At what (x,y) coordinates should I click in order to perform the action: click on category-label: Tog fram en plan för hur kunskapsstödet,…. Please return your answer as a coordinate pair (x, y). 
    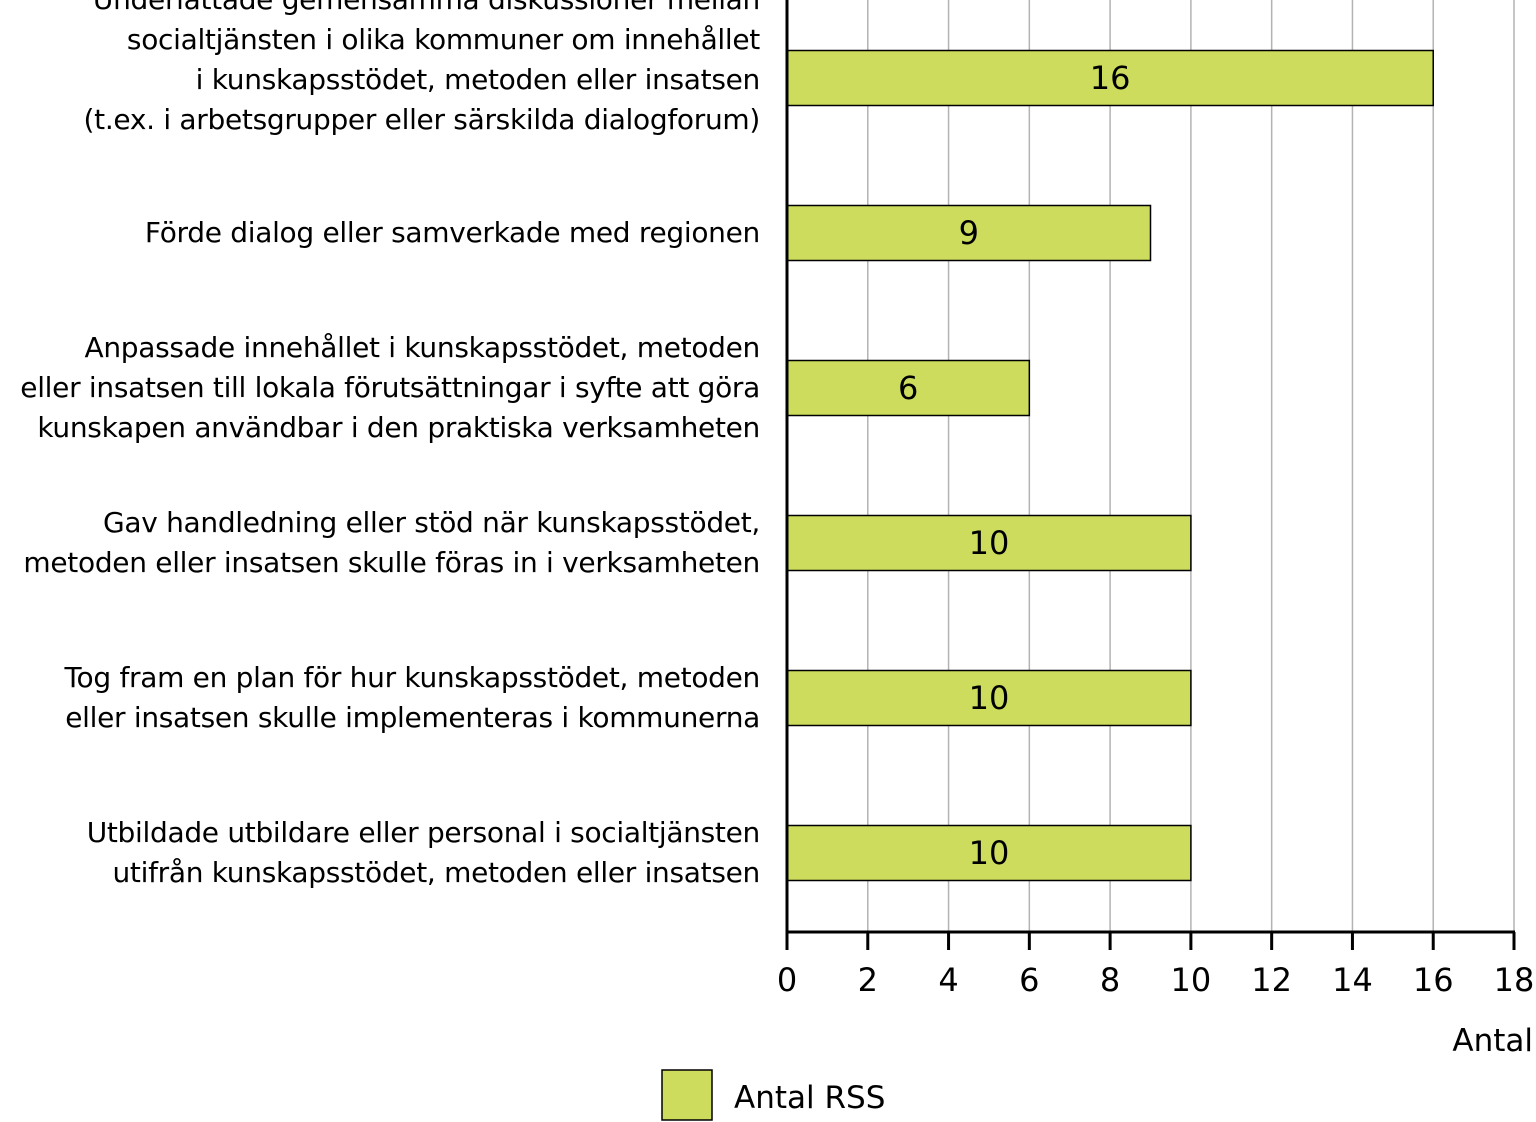
    Looking at the image, I should click on (413, 698).